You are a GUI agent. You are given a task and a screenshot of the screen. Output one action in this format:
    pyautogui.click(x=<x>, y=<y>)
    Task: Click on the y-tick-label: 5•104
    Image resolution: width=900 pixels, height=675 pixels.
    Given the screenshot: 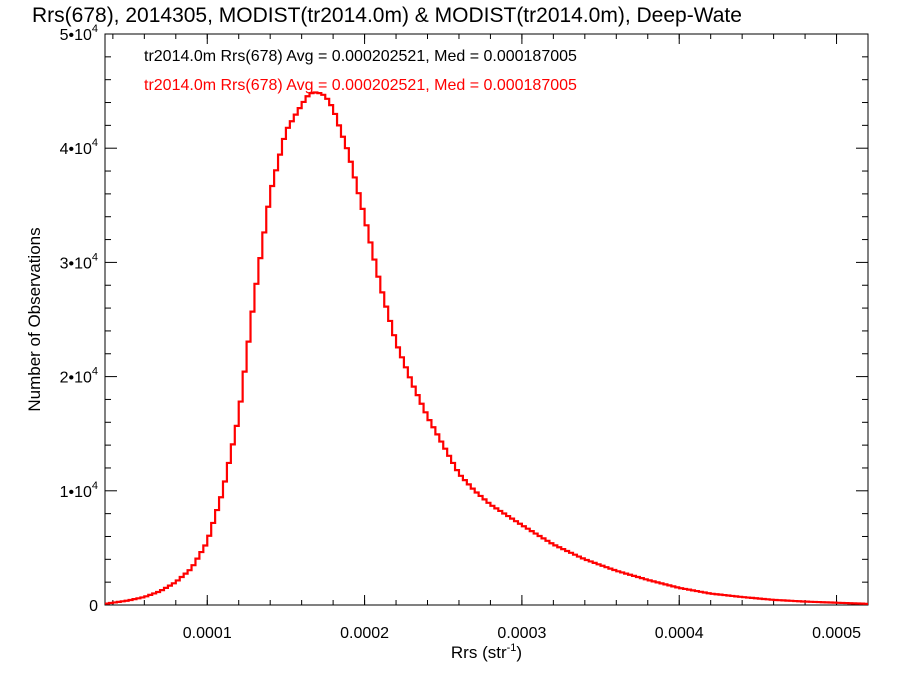 What is the action you would take?
    pyautogui.click(x=79, y=33)
    